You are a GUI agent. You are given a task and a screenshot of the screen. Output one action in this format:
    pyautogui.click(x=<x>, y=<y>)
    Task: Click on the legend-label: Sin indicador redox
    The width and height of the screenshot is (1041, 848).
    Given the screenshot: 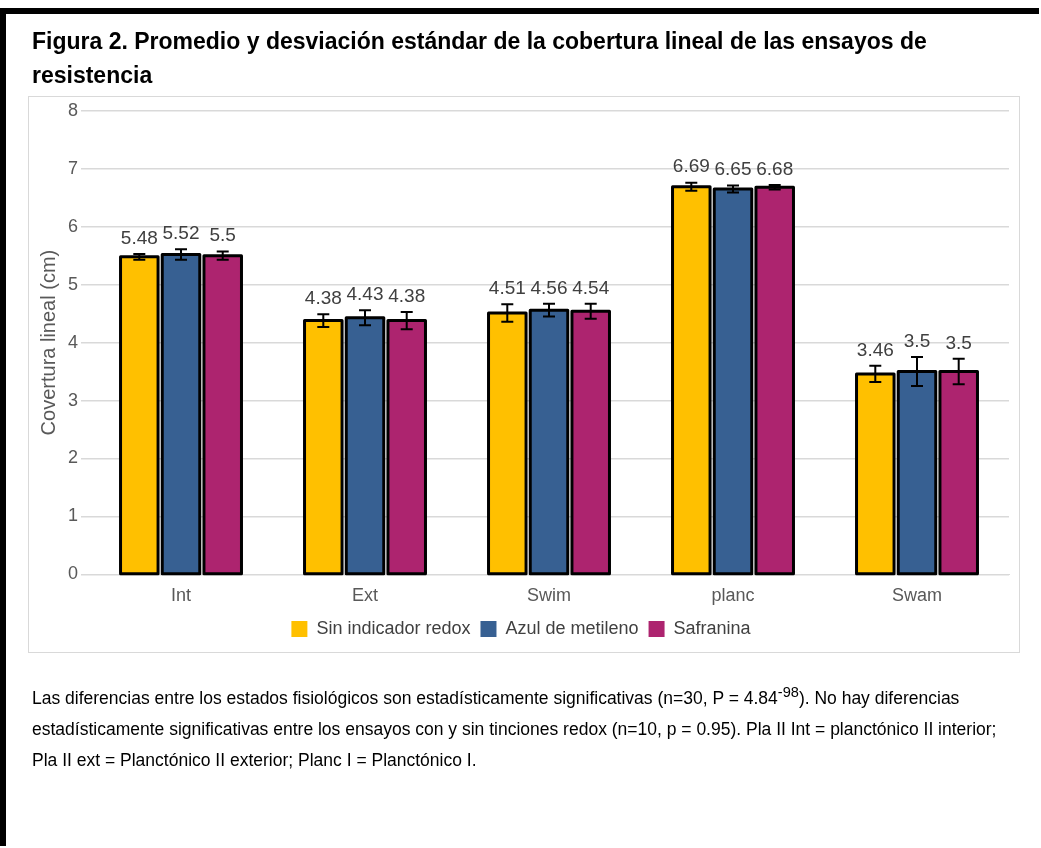 What is the action you would take?
    pyautogui.click(x=393, y=627)
    